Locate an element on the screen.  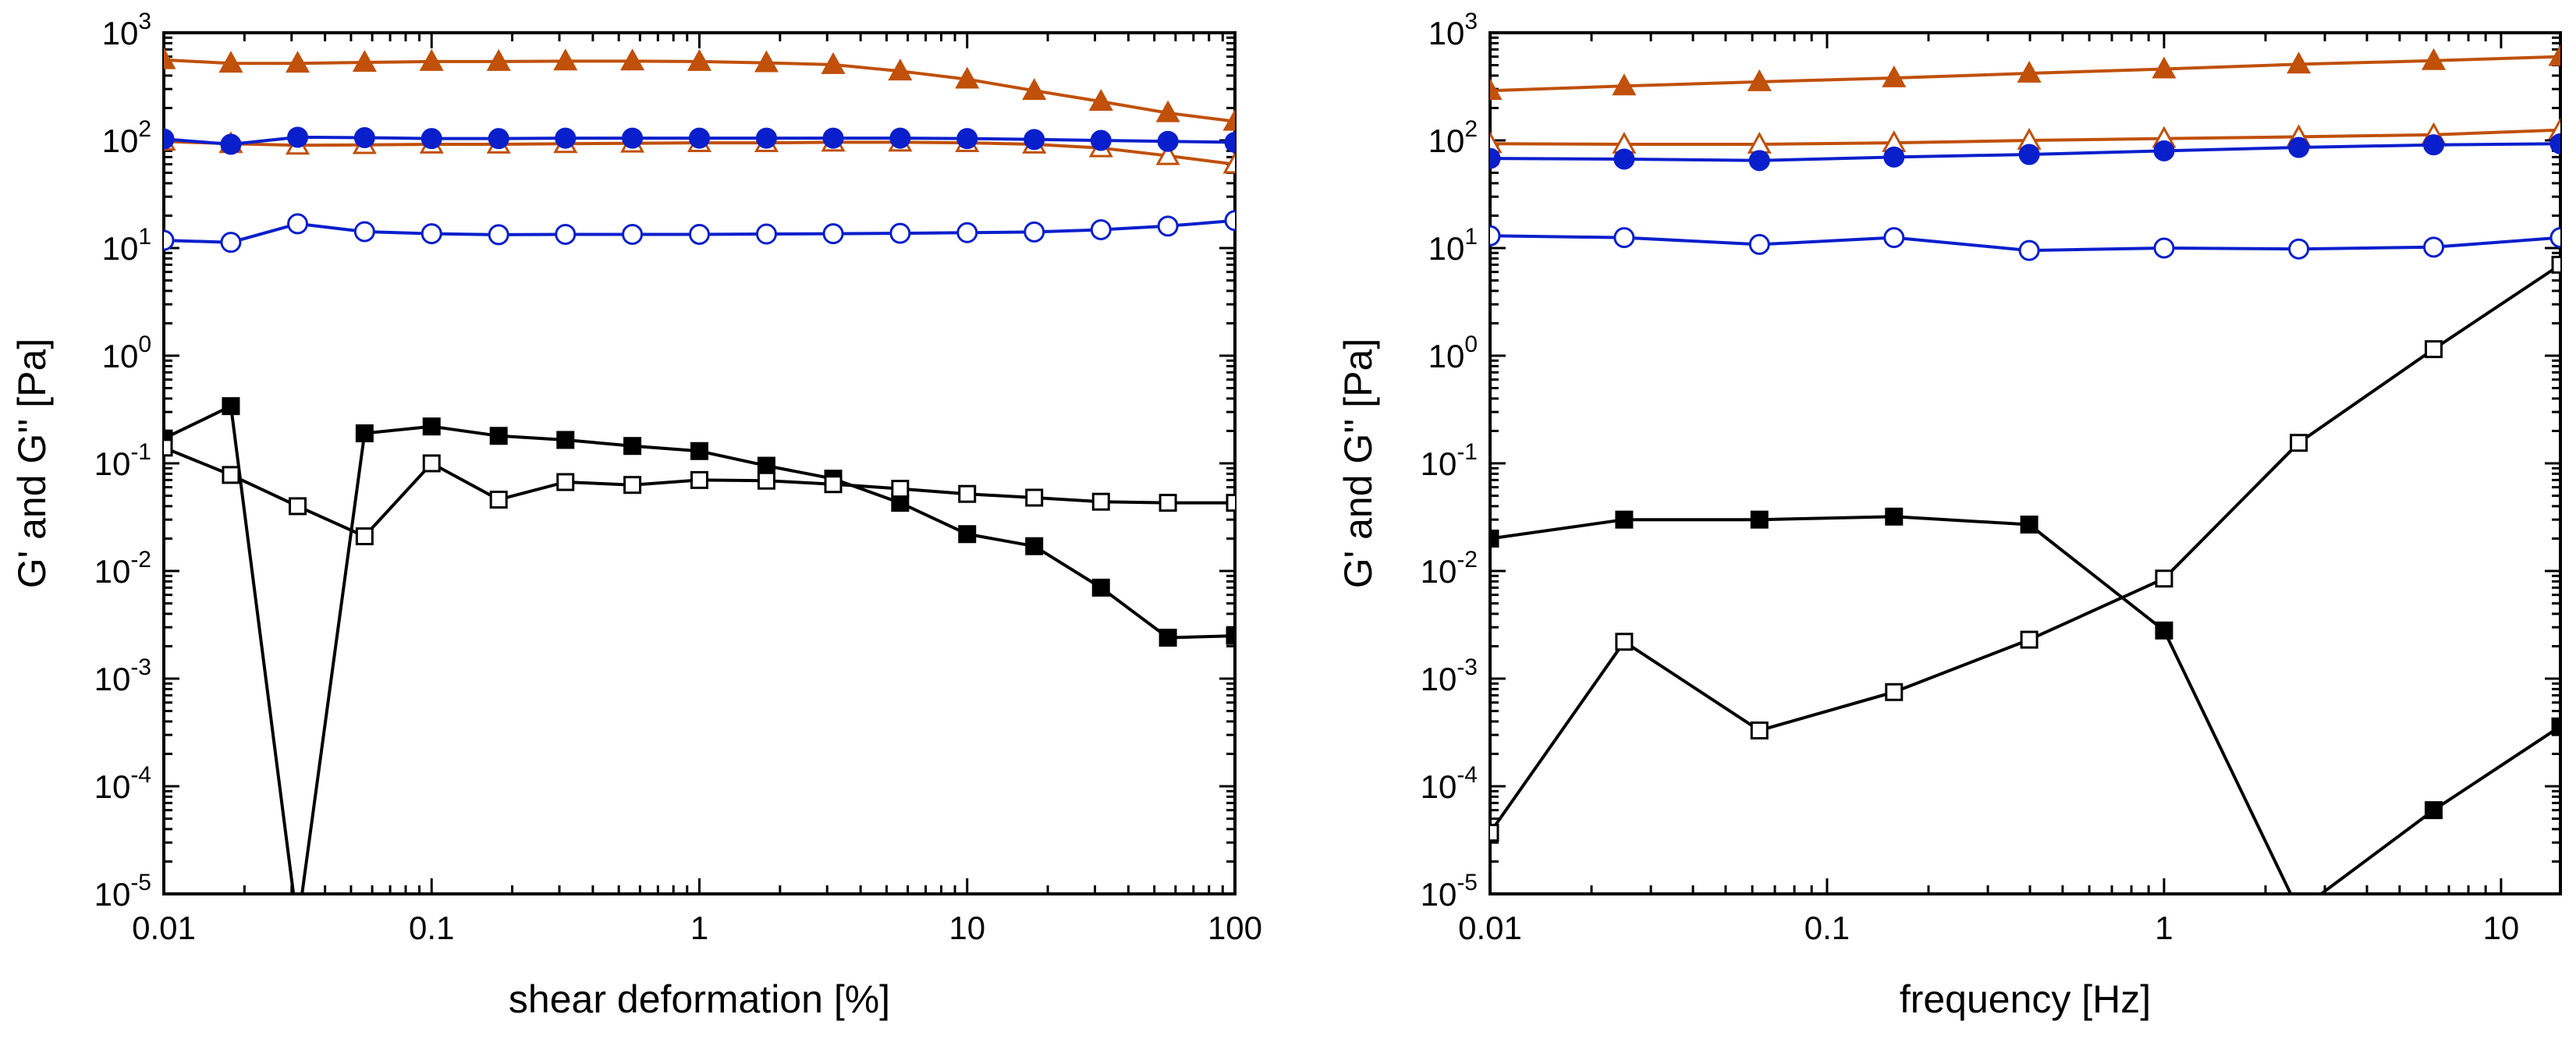
x-axis-title: shear deformation [%] is located at coordinates (699, 999).